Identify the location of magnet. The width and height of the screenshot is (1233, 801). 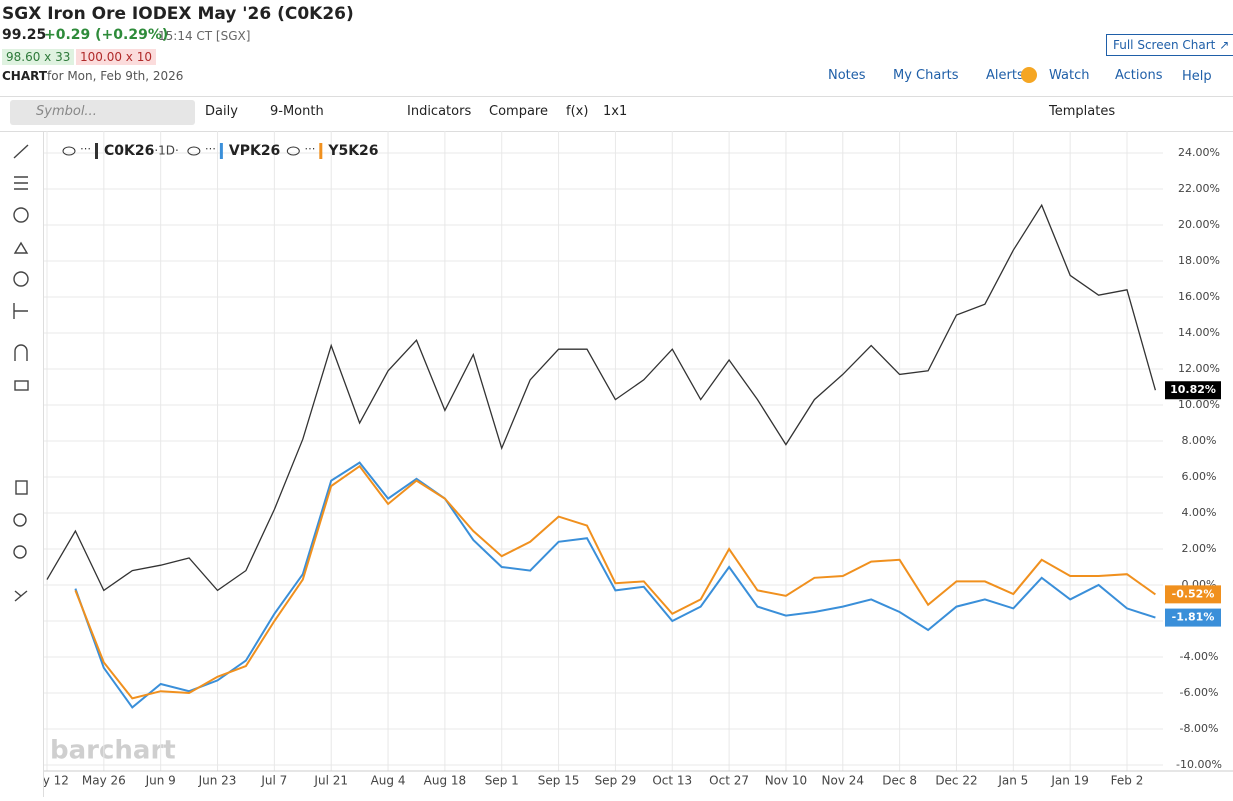
(21, 352).